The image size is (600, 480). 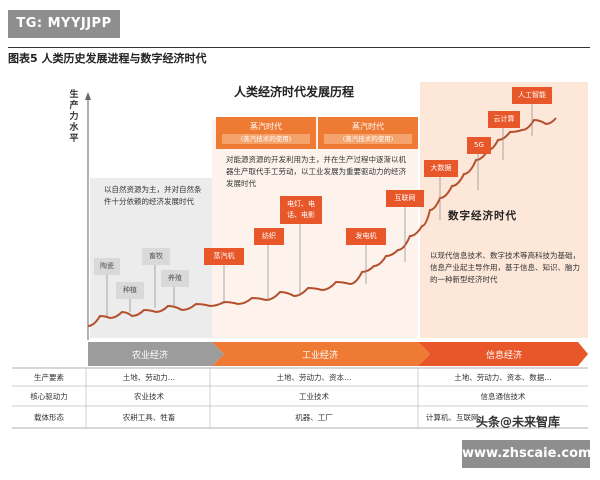 I want to click on milestone-herding: 畜牧, so click(x=156, y=256).